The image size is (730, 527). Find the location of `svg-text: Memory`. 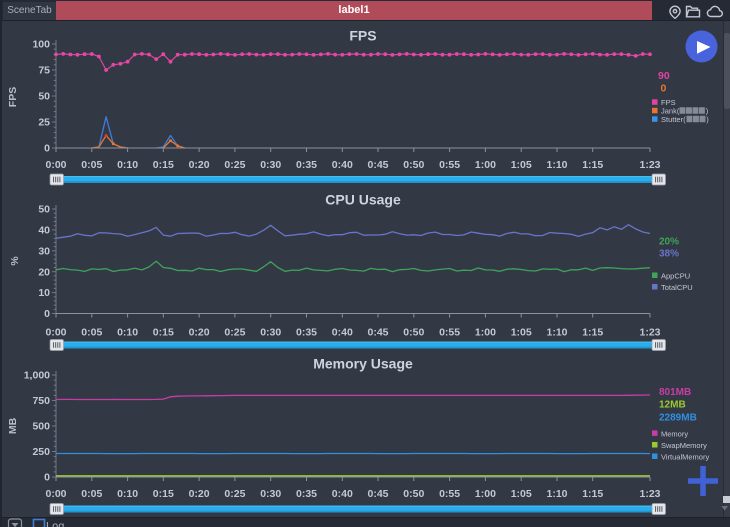

svg-text: Memory is located at coordinates (674, 434).